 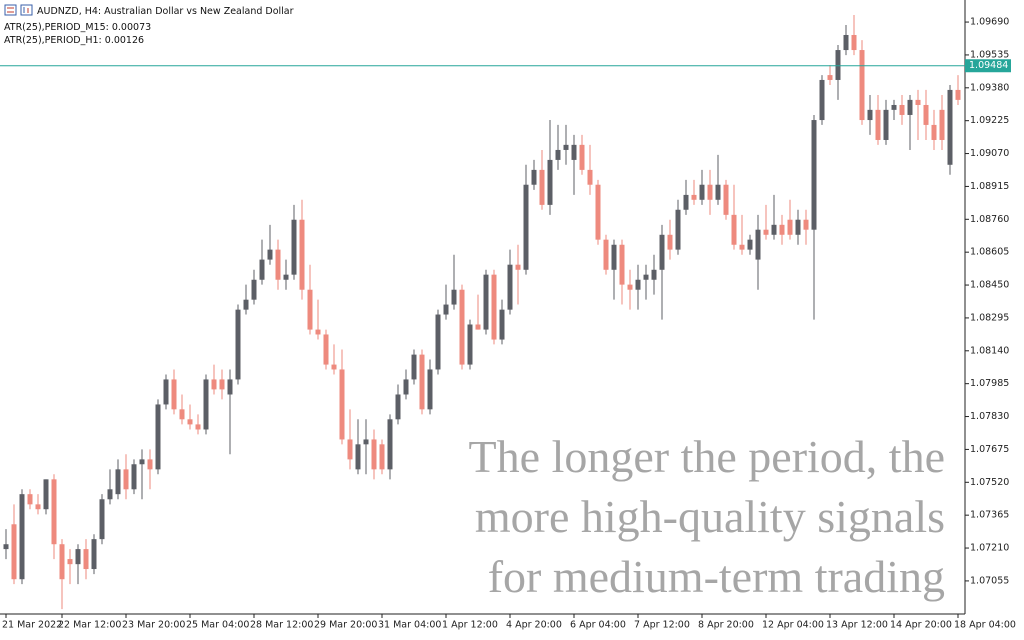 What do you see at coordinates (74, 40) in the screenshot?
I see `indicator-label: ATR(25),PERIOD_H1: 0.00126` at bounding box center [74, 40].